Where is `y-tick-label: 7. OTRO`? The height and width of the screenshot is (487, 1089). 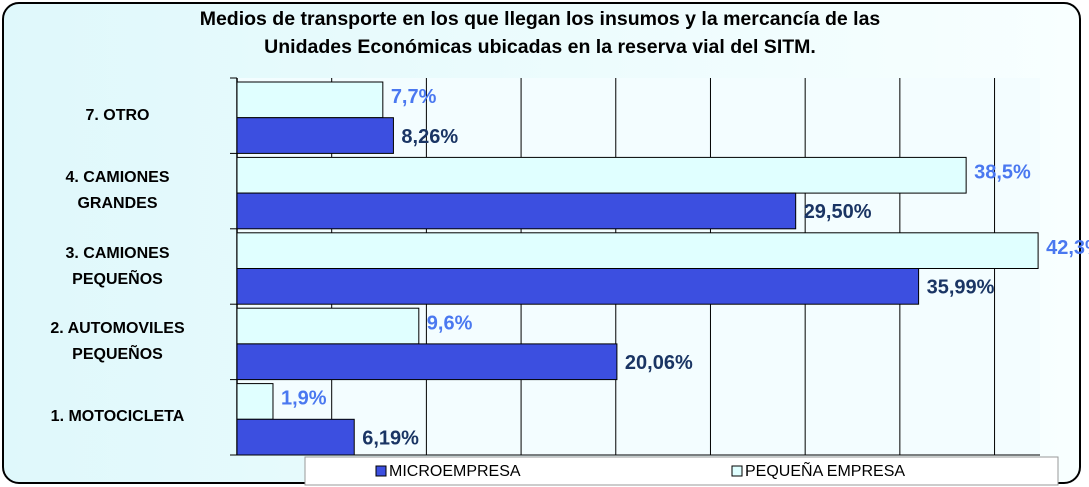
y-tick-label: 7. OTRO is located at coordinates (117, 115).